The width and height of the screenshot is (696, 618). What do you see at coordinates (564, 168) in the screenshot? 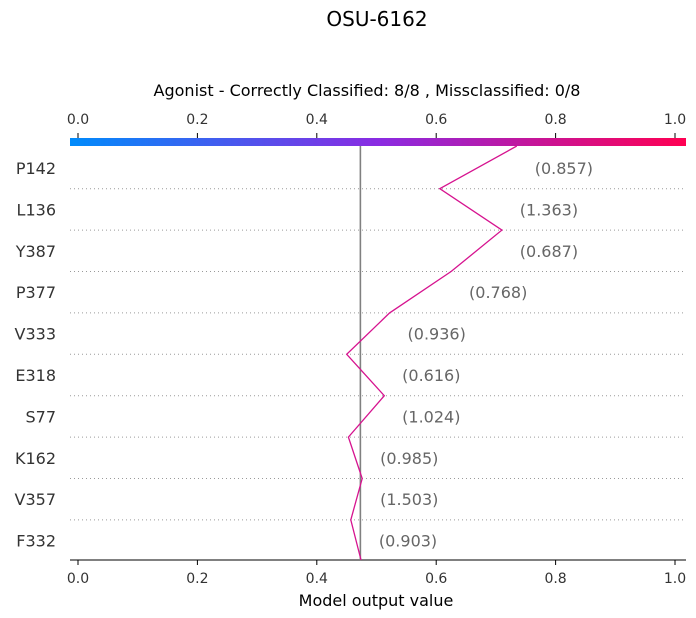
I see `feature-value-label: (0.857)` at bounding box center [564, 168].